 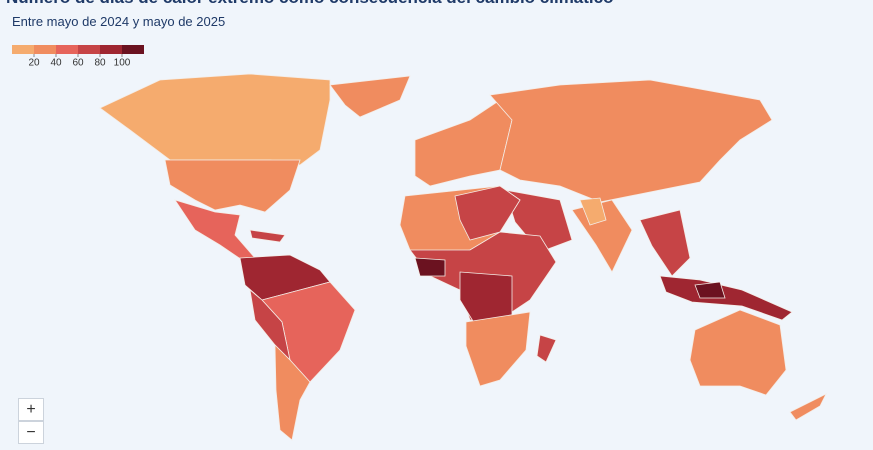 What do you see at coordinates (78, 57) in the screenshot?
I see `legend: 20 40 60 80 100` at bounding box center [78, 57].